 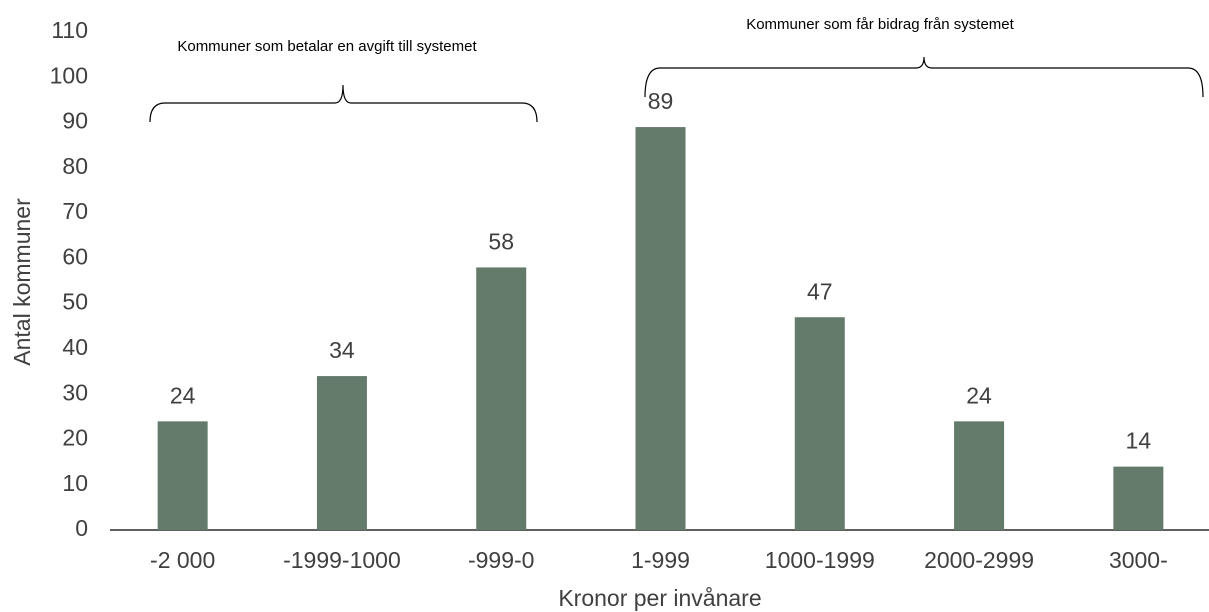 What do you see at coordinates (501, 241) in the screenshot?
I see `data-label: 58` at bounding box center [501, 241].